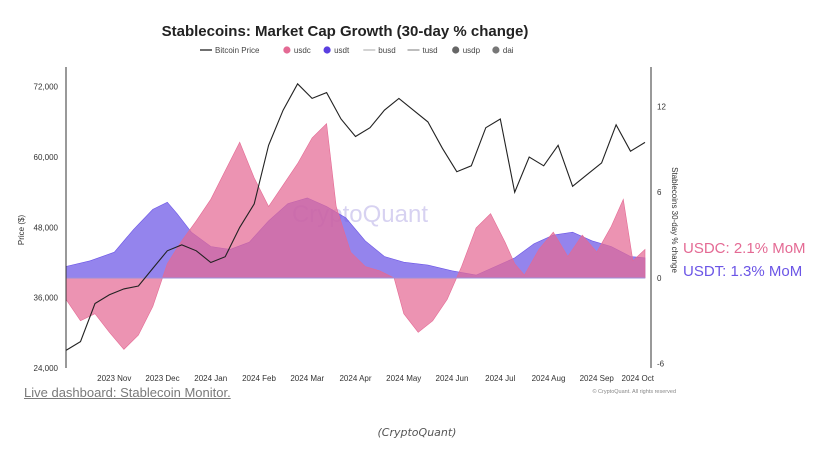 The height and width of the screenshot is (470, 834). Describe the element at coordinates (210, 378) in the screenshot. I see `x-tick-label: 2024 Jan` at that location.